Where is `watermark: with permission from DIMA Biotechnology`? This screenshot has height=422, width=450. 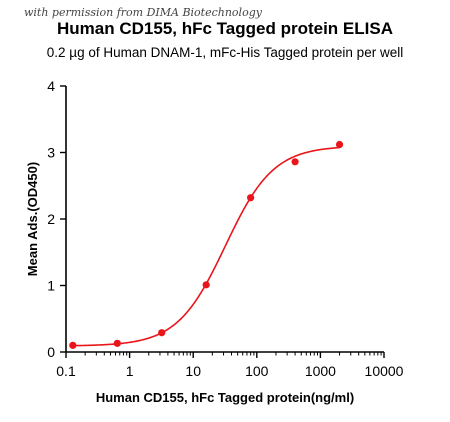 watermark: with permission from DIMA Biotechnology is located at coordinates (143, 12).